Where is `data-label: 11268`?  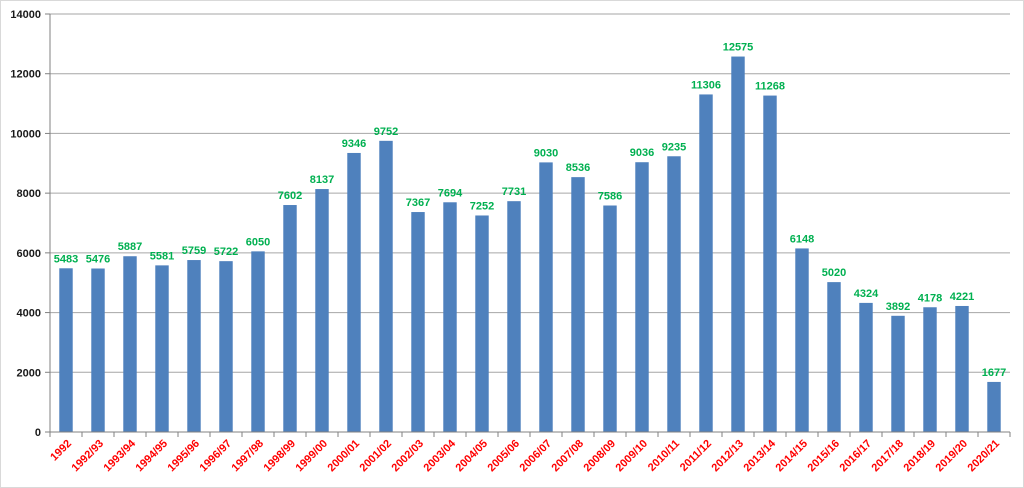 data-label: 11268 is located at coordinates (770, 87).